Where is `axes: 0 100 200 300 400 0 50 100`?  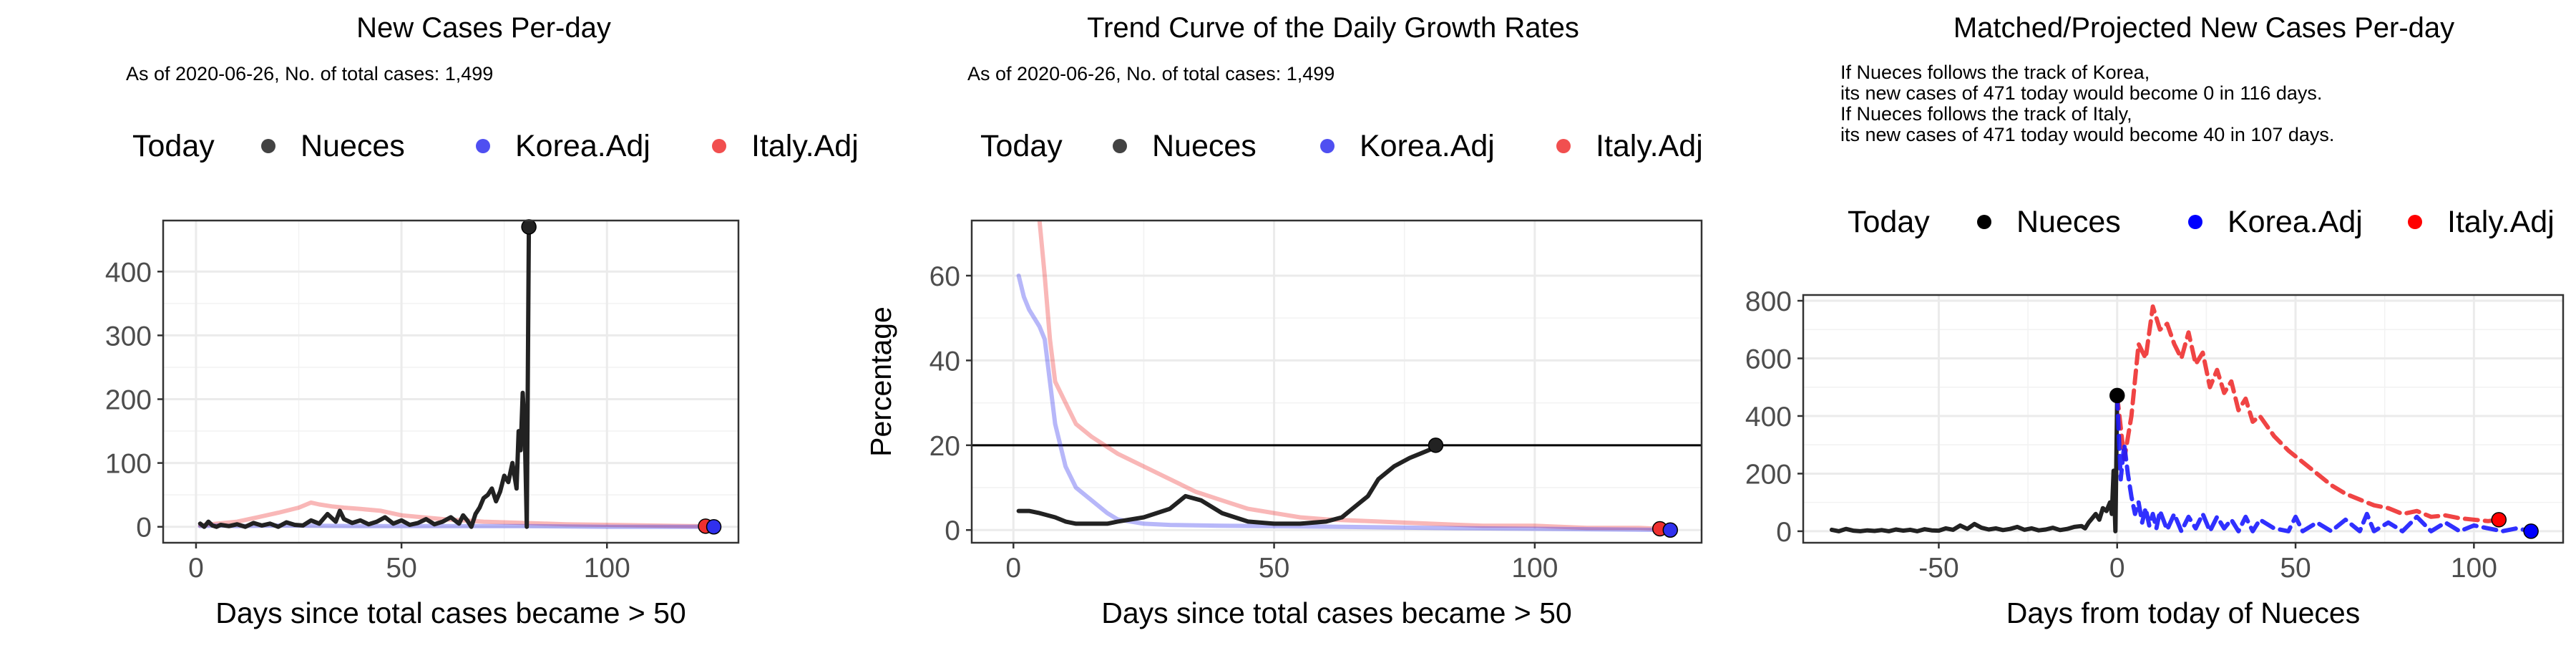 axes: 0 100 200 300 400 0 50 100 is located at coordinates (367, 421).